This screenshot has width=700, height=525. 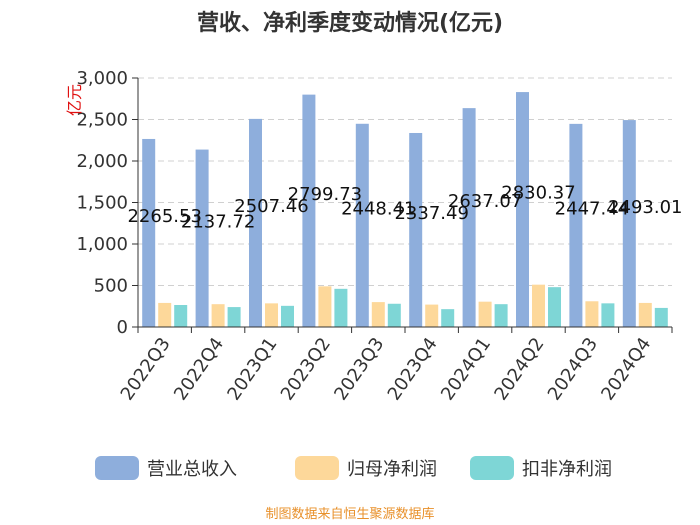 I want to click on x-tick-label: 2024Q1, so click(x=466, y=369).